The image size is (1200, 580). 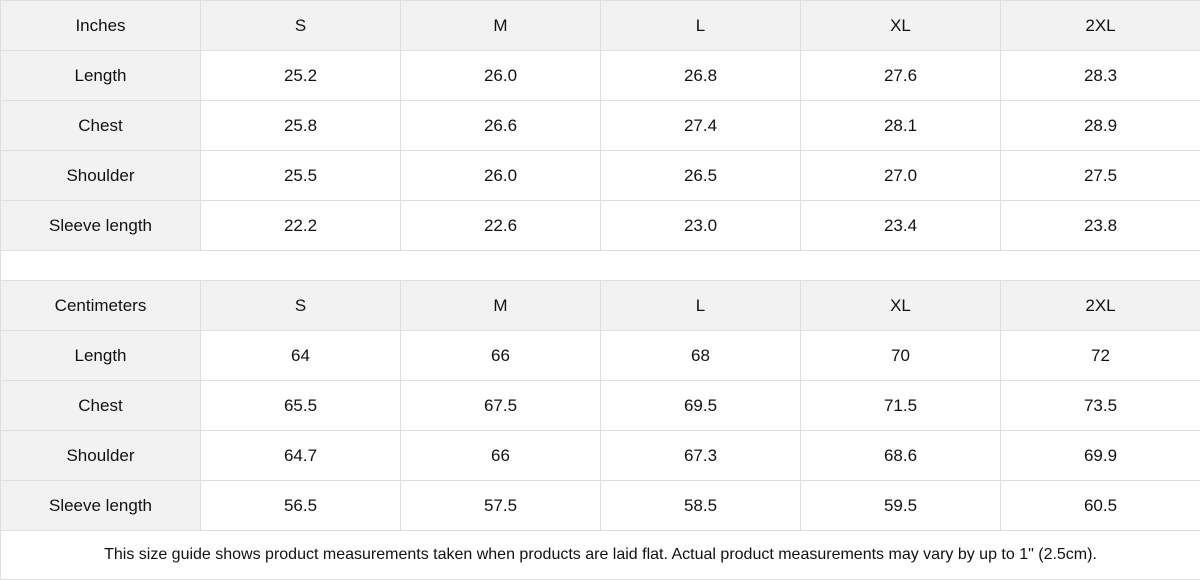 What do you see at coordinates (1100, 75) in the screenshot?
I see `measurement-cell: 28.3` at bounding box center [1100, 75].